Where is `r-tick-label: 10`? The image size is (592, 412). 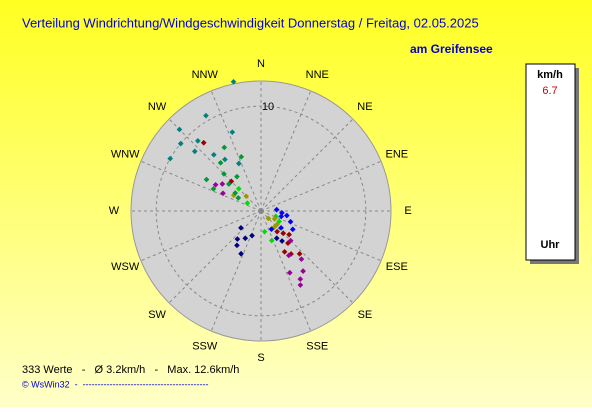 r-tick-label: 10 is located at coordinates (268, 107).